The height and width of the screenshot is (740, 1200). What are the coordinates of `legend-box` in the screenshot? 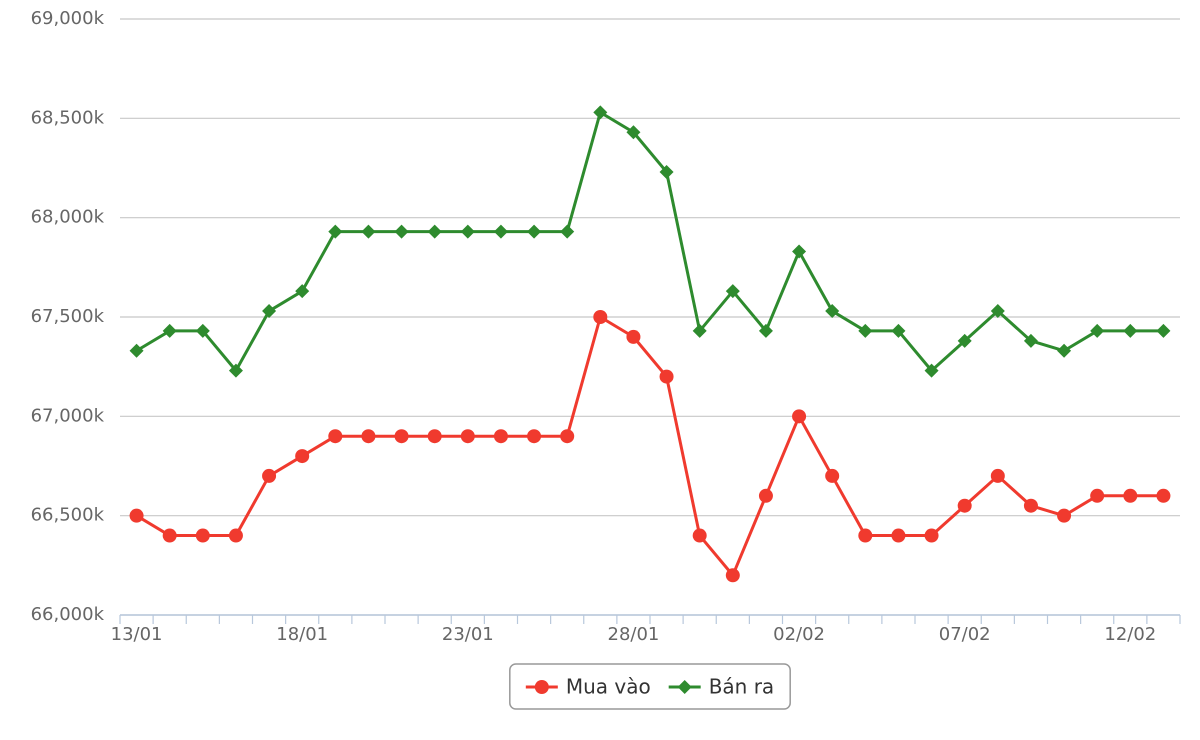 It's located at (650, 686).